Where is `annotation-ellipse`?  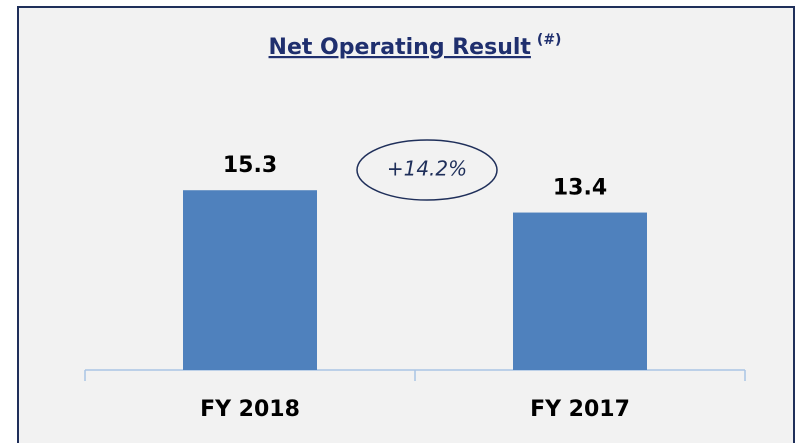
annotation-ellipse is located at coordinates (427, 170).